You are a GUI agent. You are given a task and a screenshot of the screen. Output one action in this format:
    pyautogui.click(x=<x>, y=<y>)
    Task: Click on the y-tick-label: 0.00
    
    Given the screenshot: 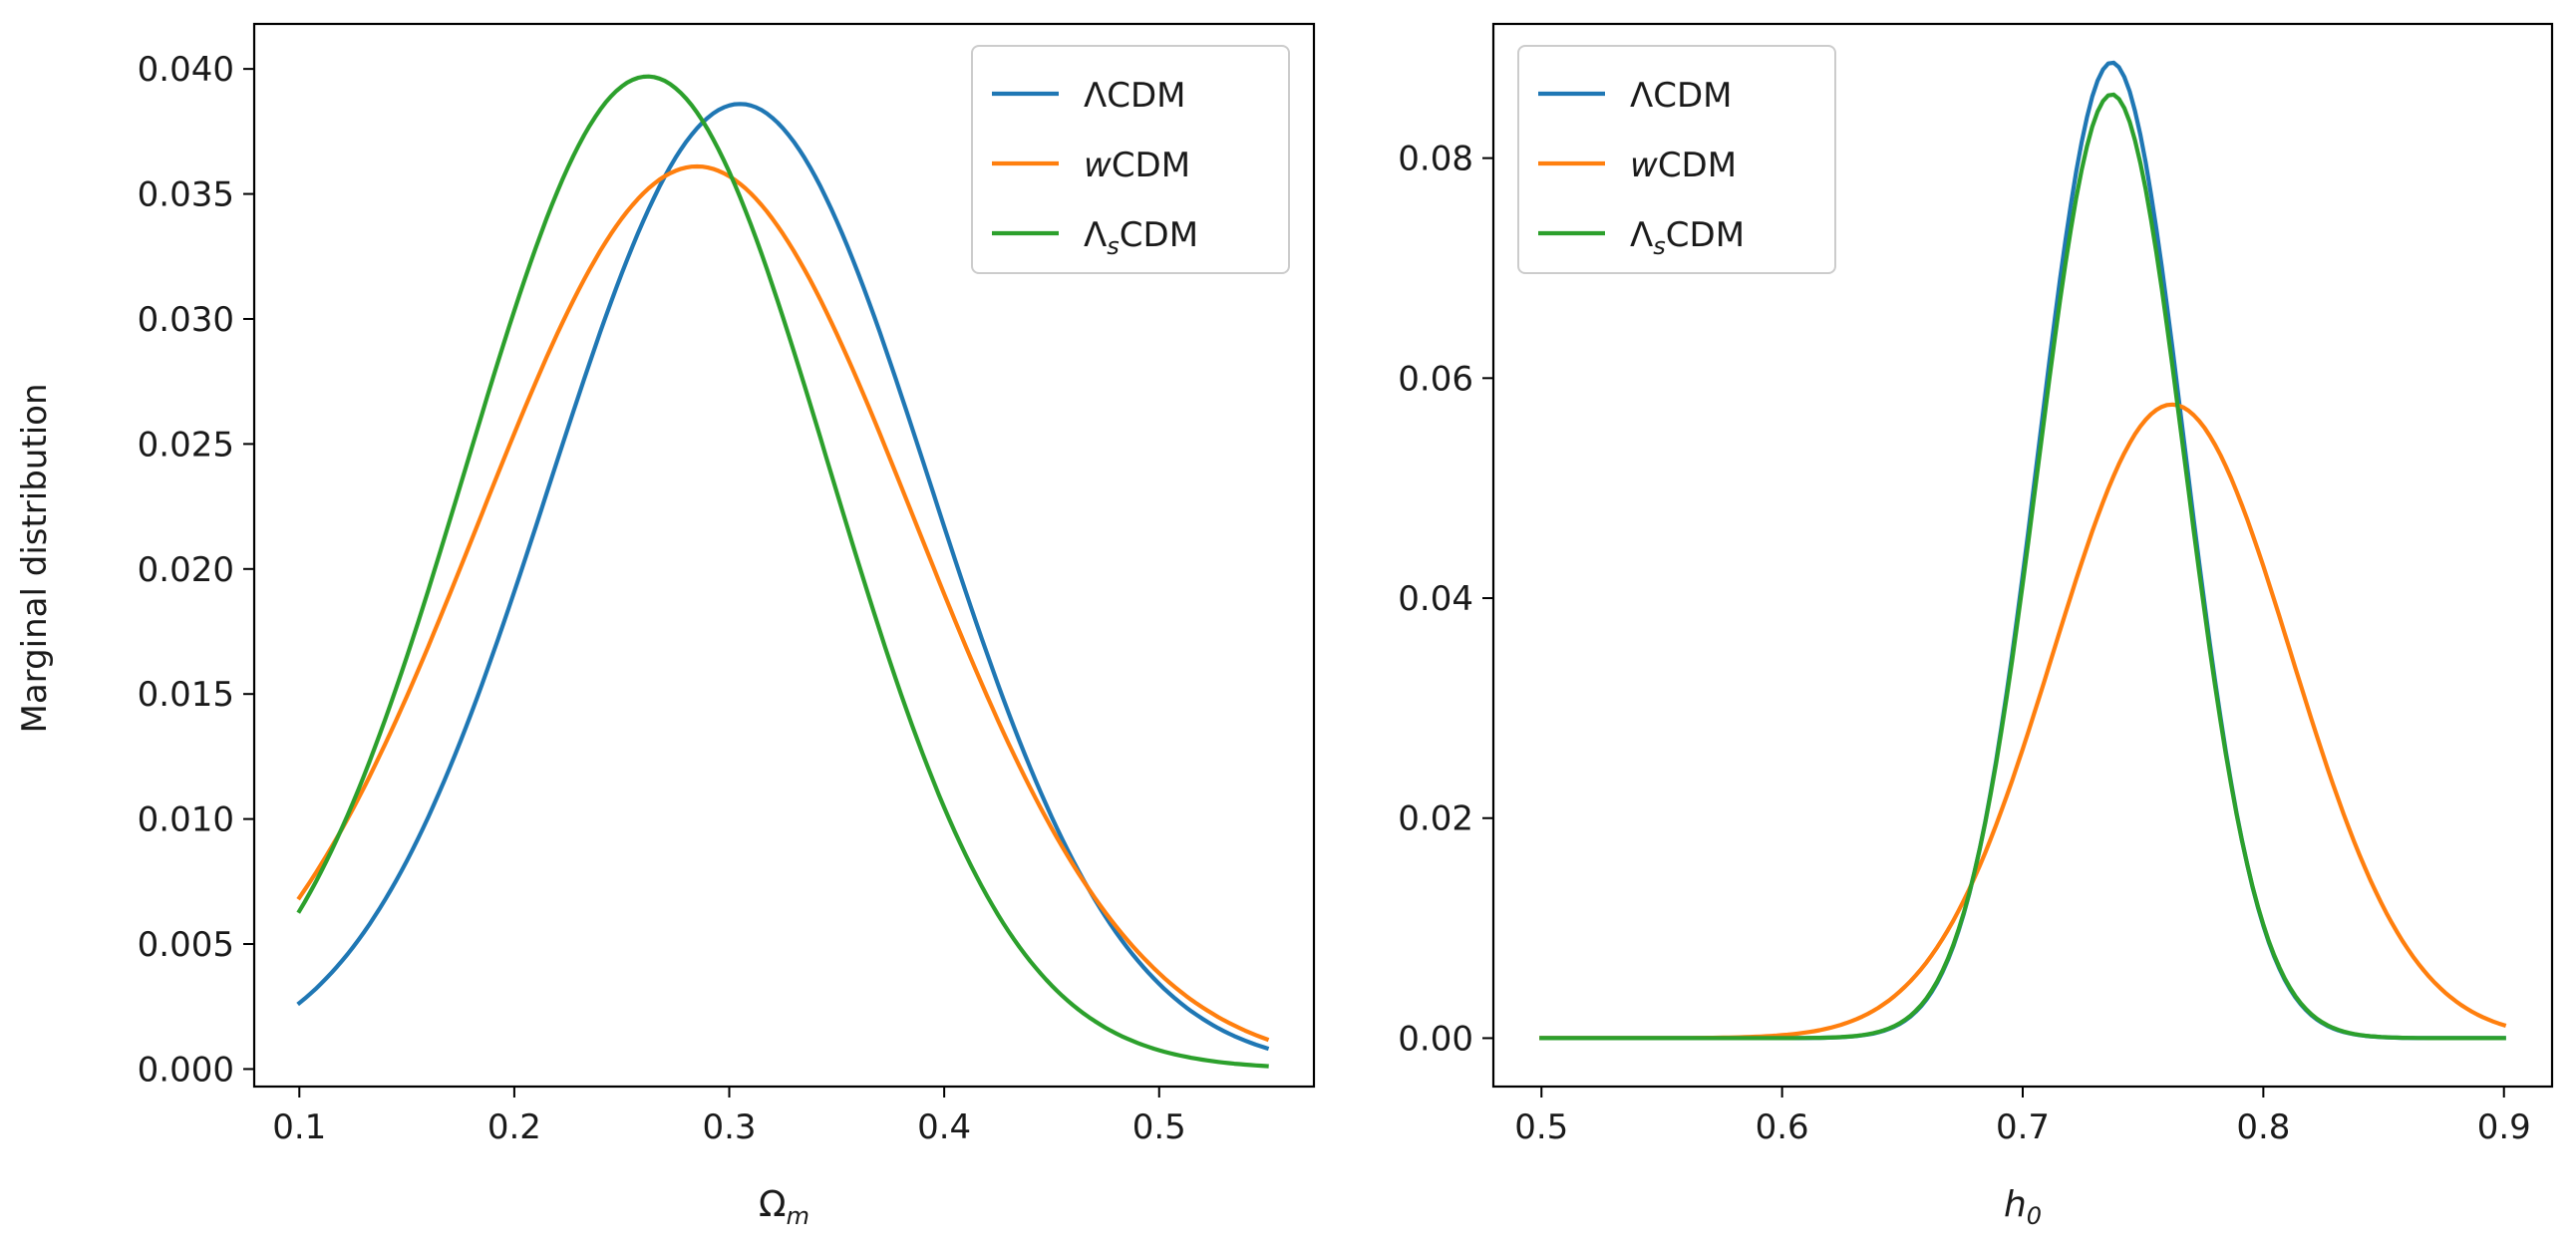 What is the action you would take?
    pyautogui.click(x=1435, y=1039)
    